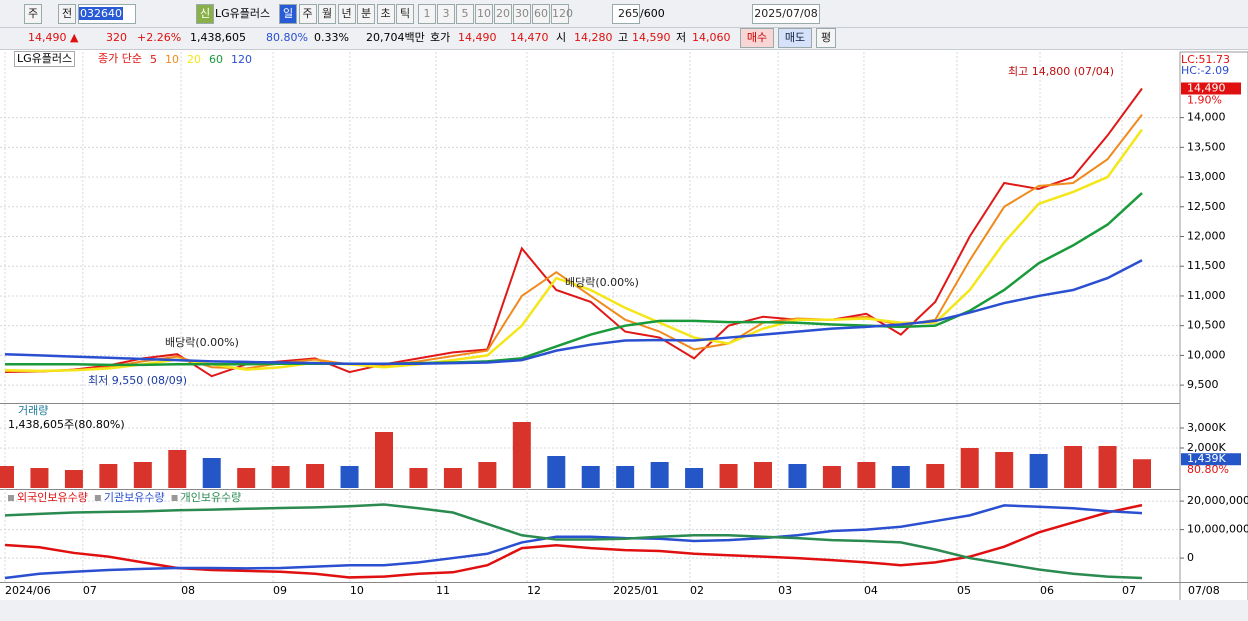 The width and height of the screenshot is (1248, 621). What do you see at coordinates (626, 14) in the screenshot?
I see `count-input: 265` at bounding box center [626, 14].